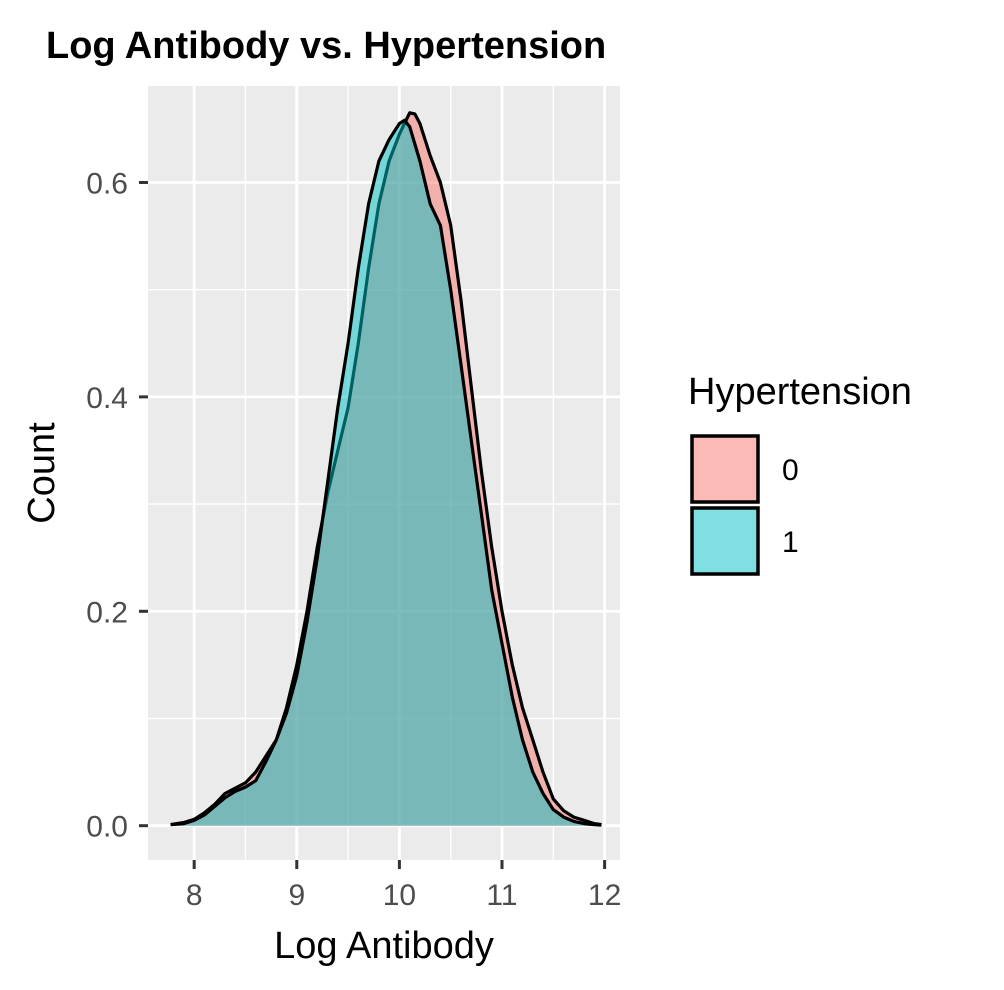 This screenshot has height=990, width=1004. What do you see at coordinates (326, 46) in the screenshot?
I see `chart-title: Log Antibody vs. Hypertension` at bounding box center [326, 46].